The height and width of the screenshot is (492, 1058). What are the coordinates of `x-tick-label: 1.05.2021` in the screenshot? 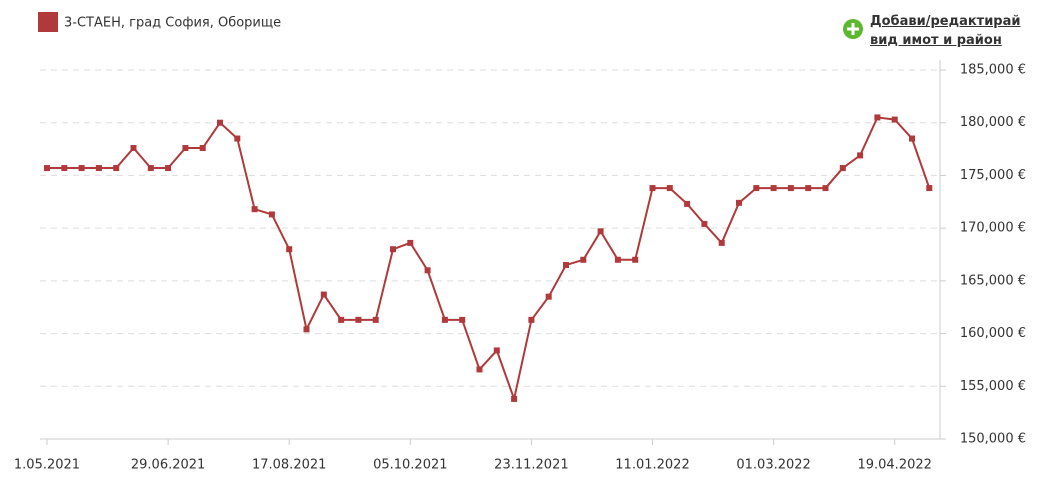 It's located at (47, 465).